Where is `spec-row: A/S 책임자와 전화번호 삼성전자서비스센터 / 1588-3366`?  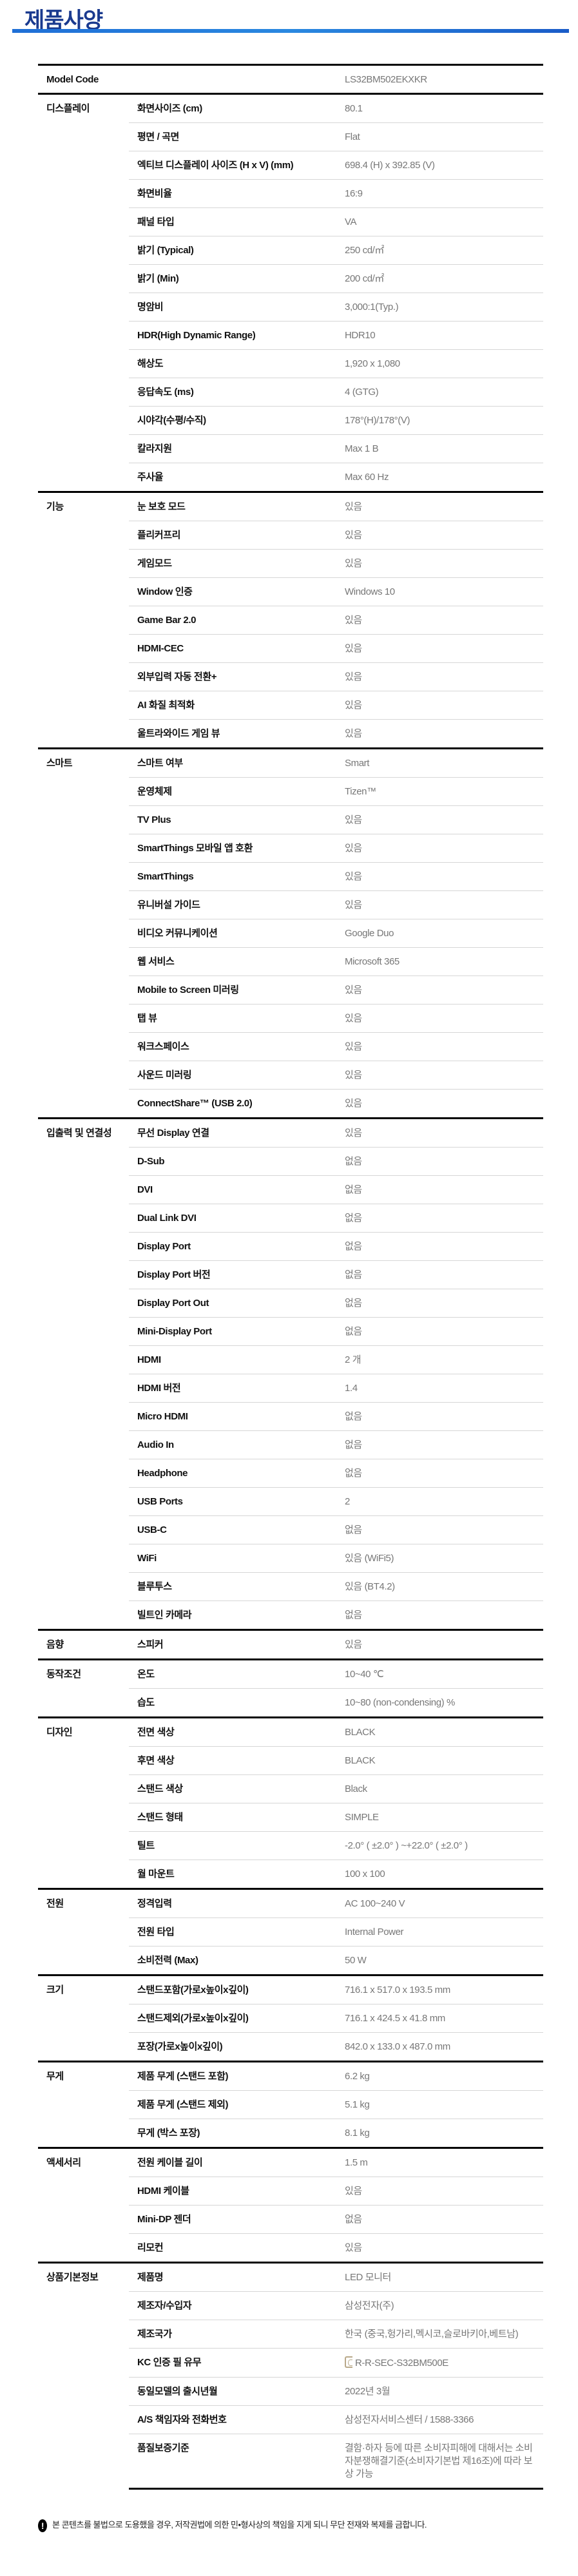
spec-row: A/S 책임자와 전화번호 삼성전자서비스센터 / 1588-3366 is located at coordinates (290, 2419).